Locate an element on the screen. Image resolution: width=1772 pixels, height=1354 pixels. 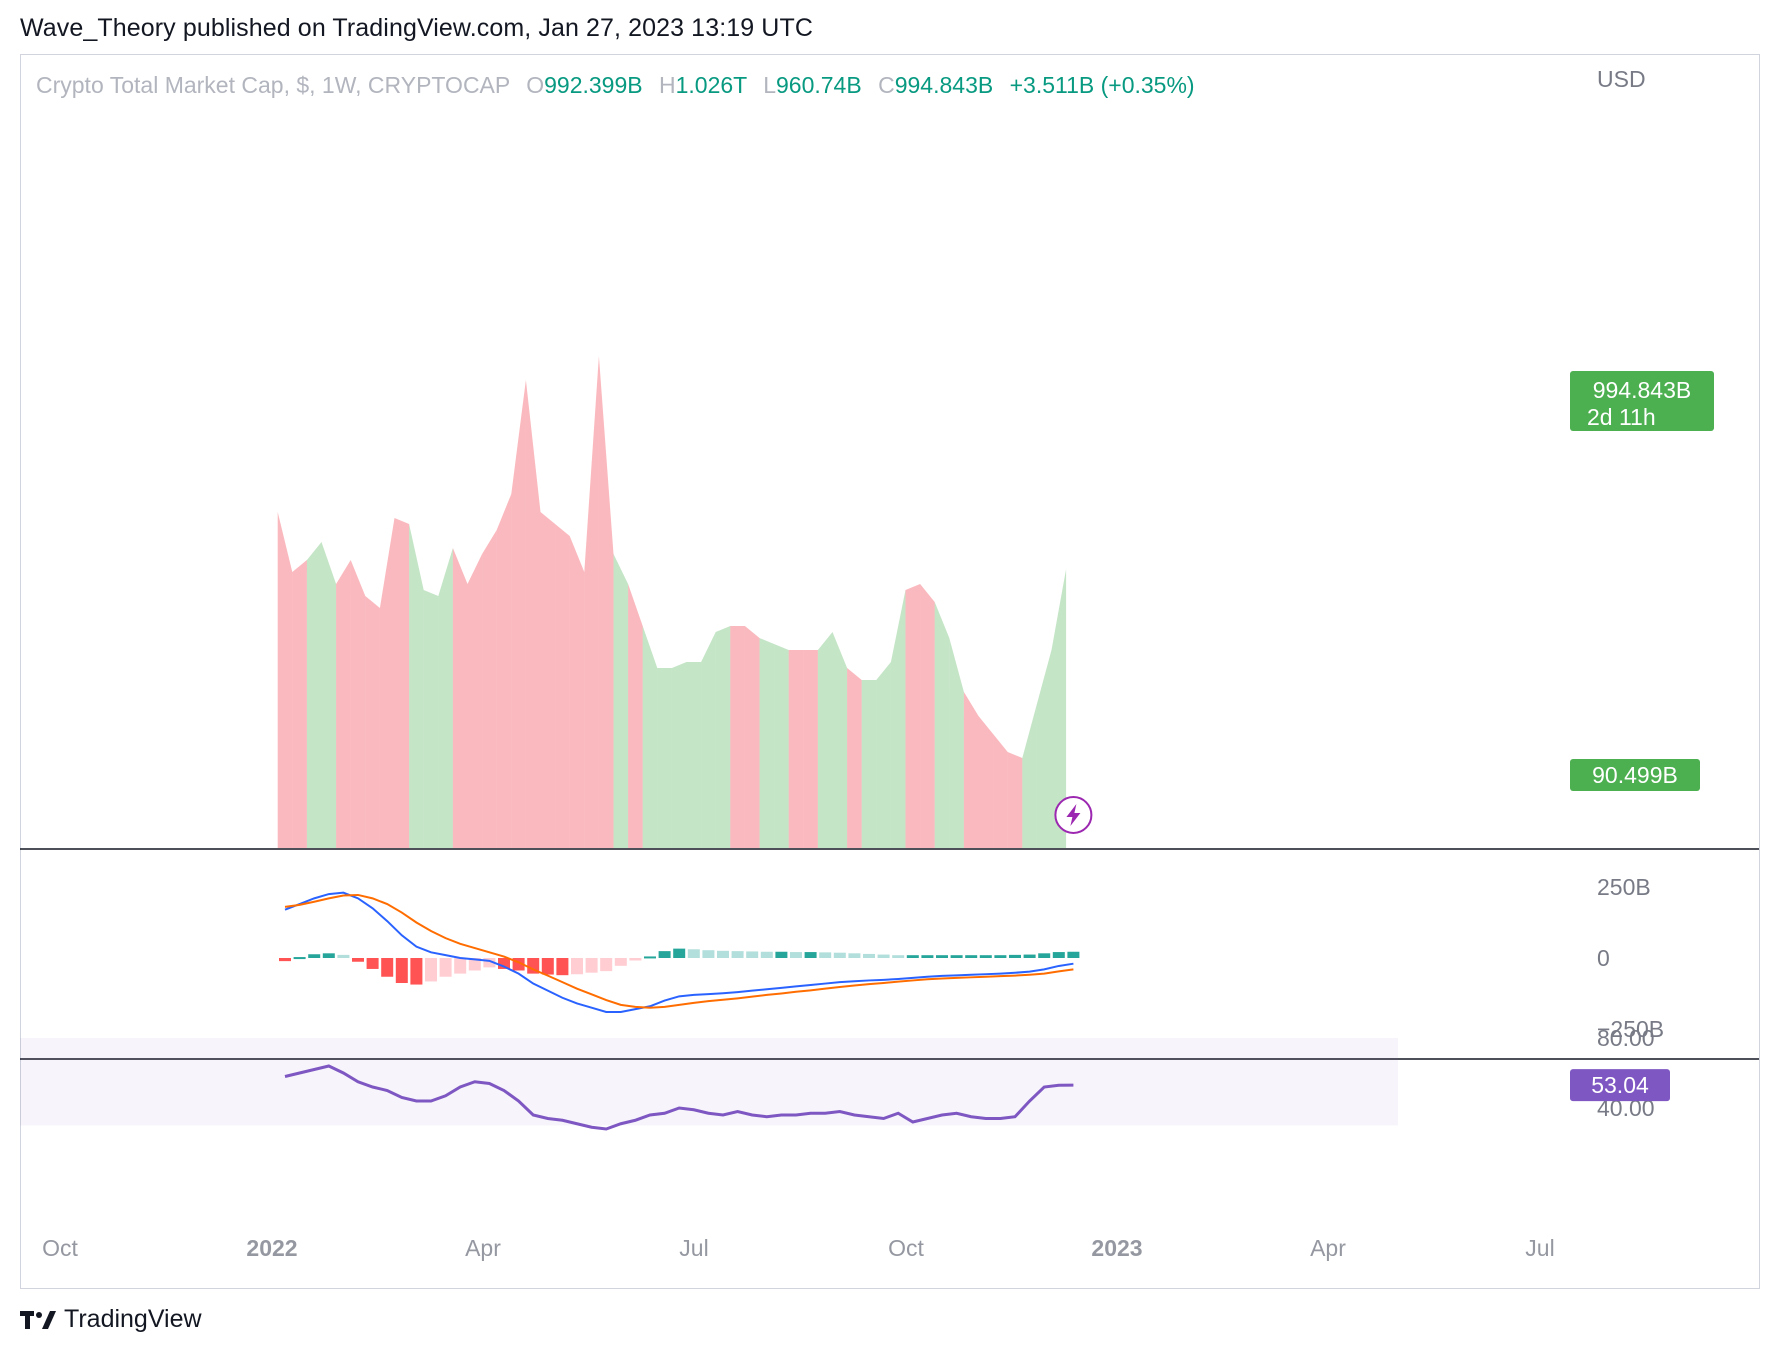
lightning-bolt-glyph is located at coordinates (1073, 815).